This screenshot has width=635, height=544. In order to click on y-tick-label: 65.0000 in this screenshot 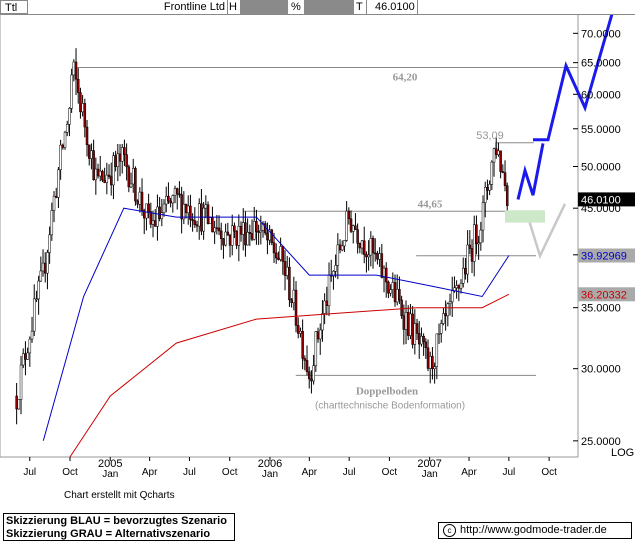, I will do `click(601, 64)`.